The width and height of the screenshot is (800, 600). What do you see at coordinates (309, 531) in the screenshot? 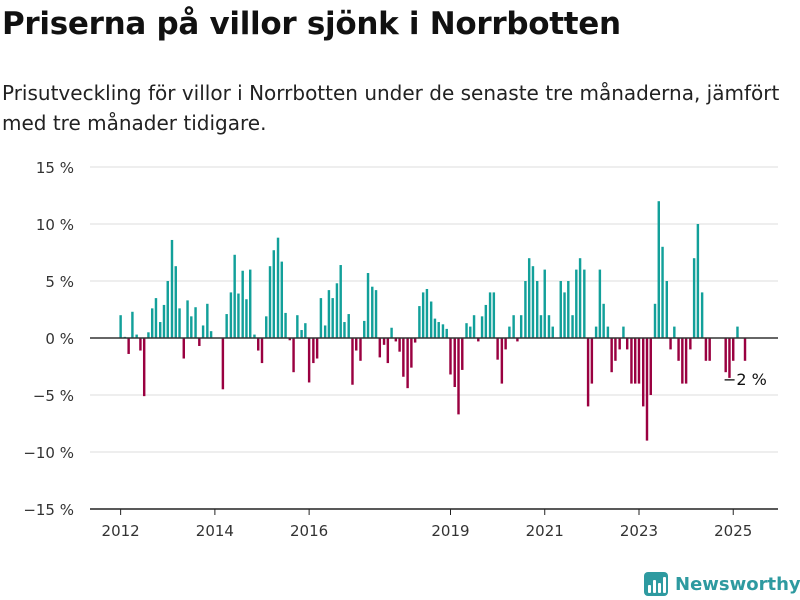
I see `x-tick-label: 2016` at bounding box center [309, 531].